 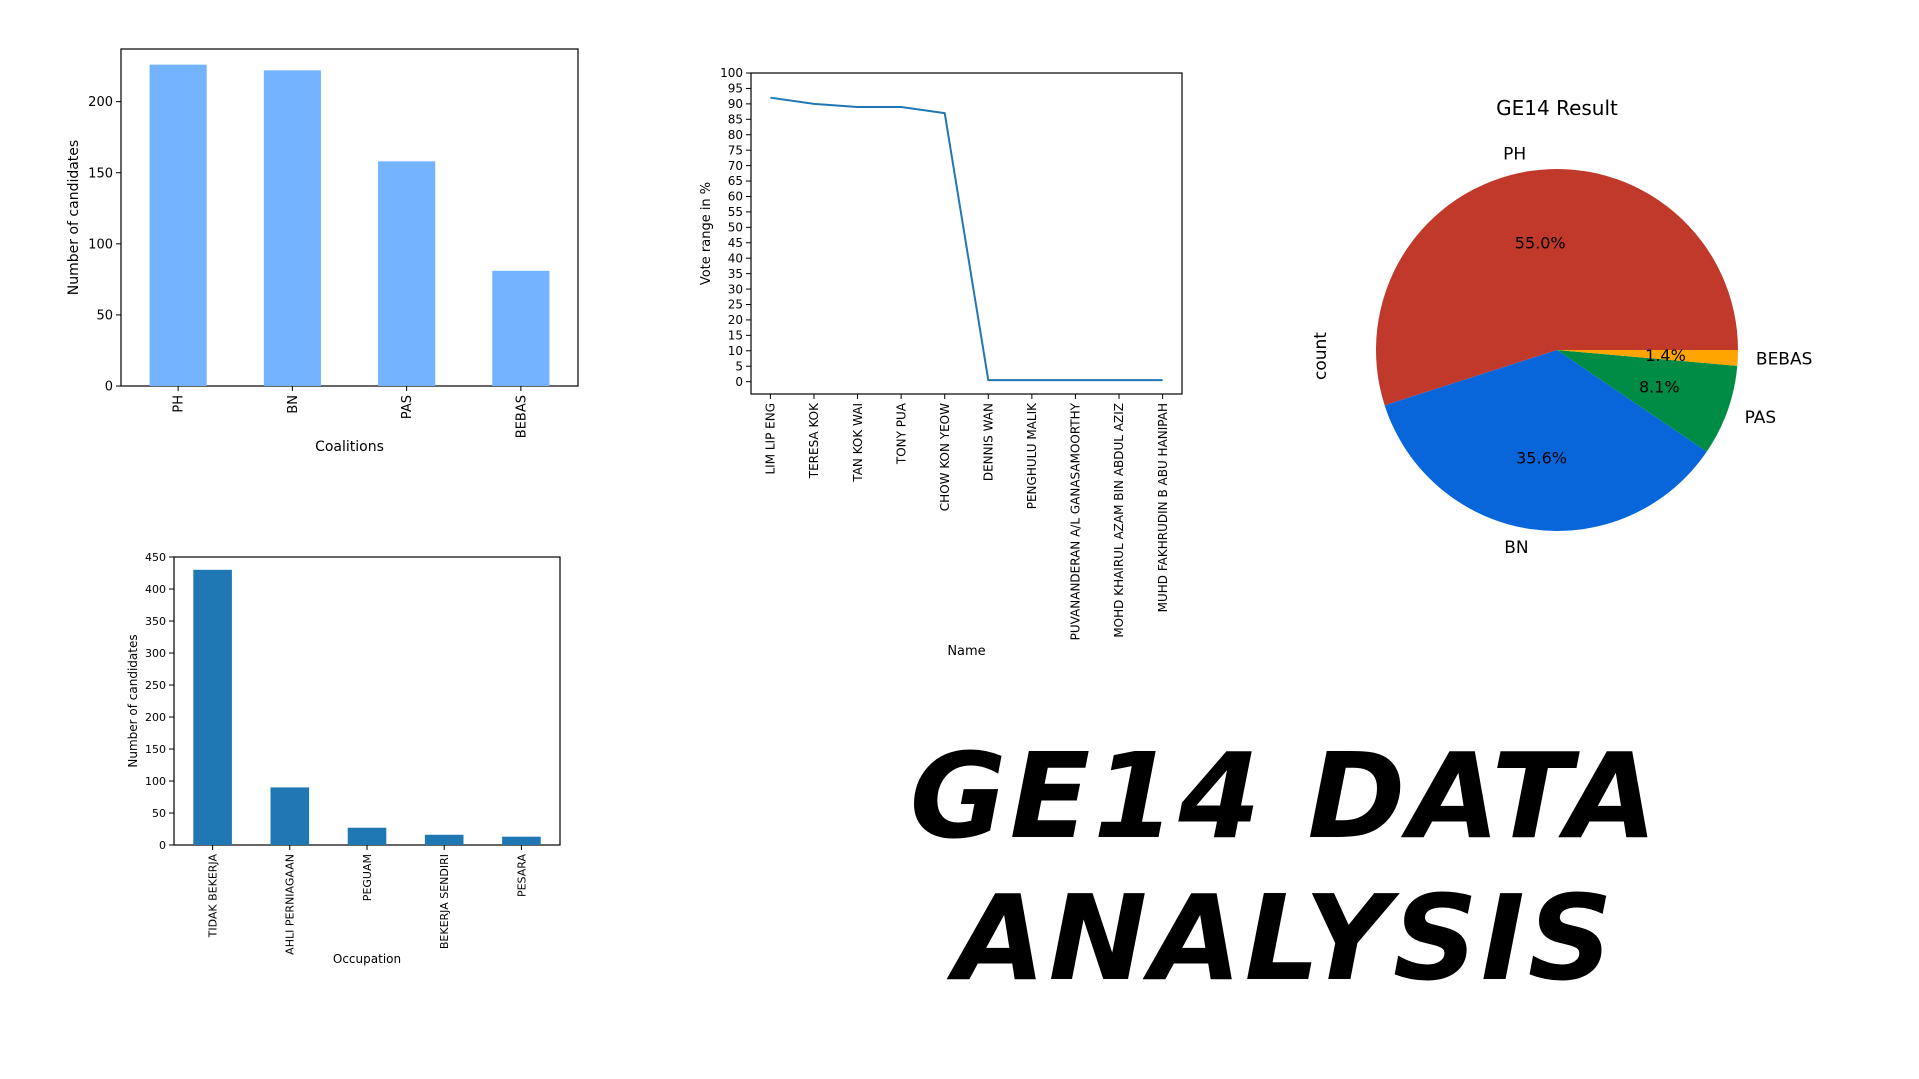 I want to click on y-tick-label: 15, so click(x=735, y=336).